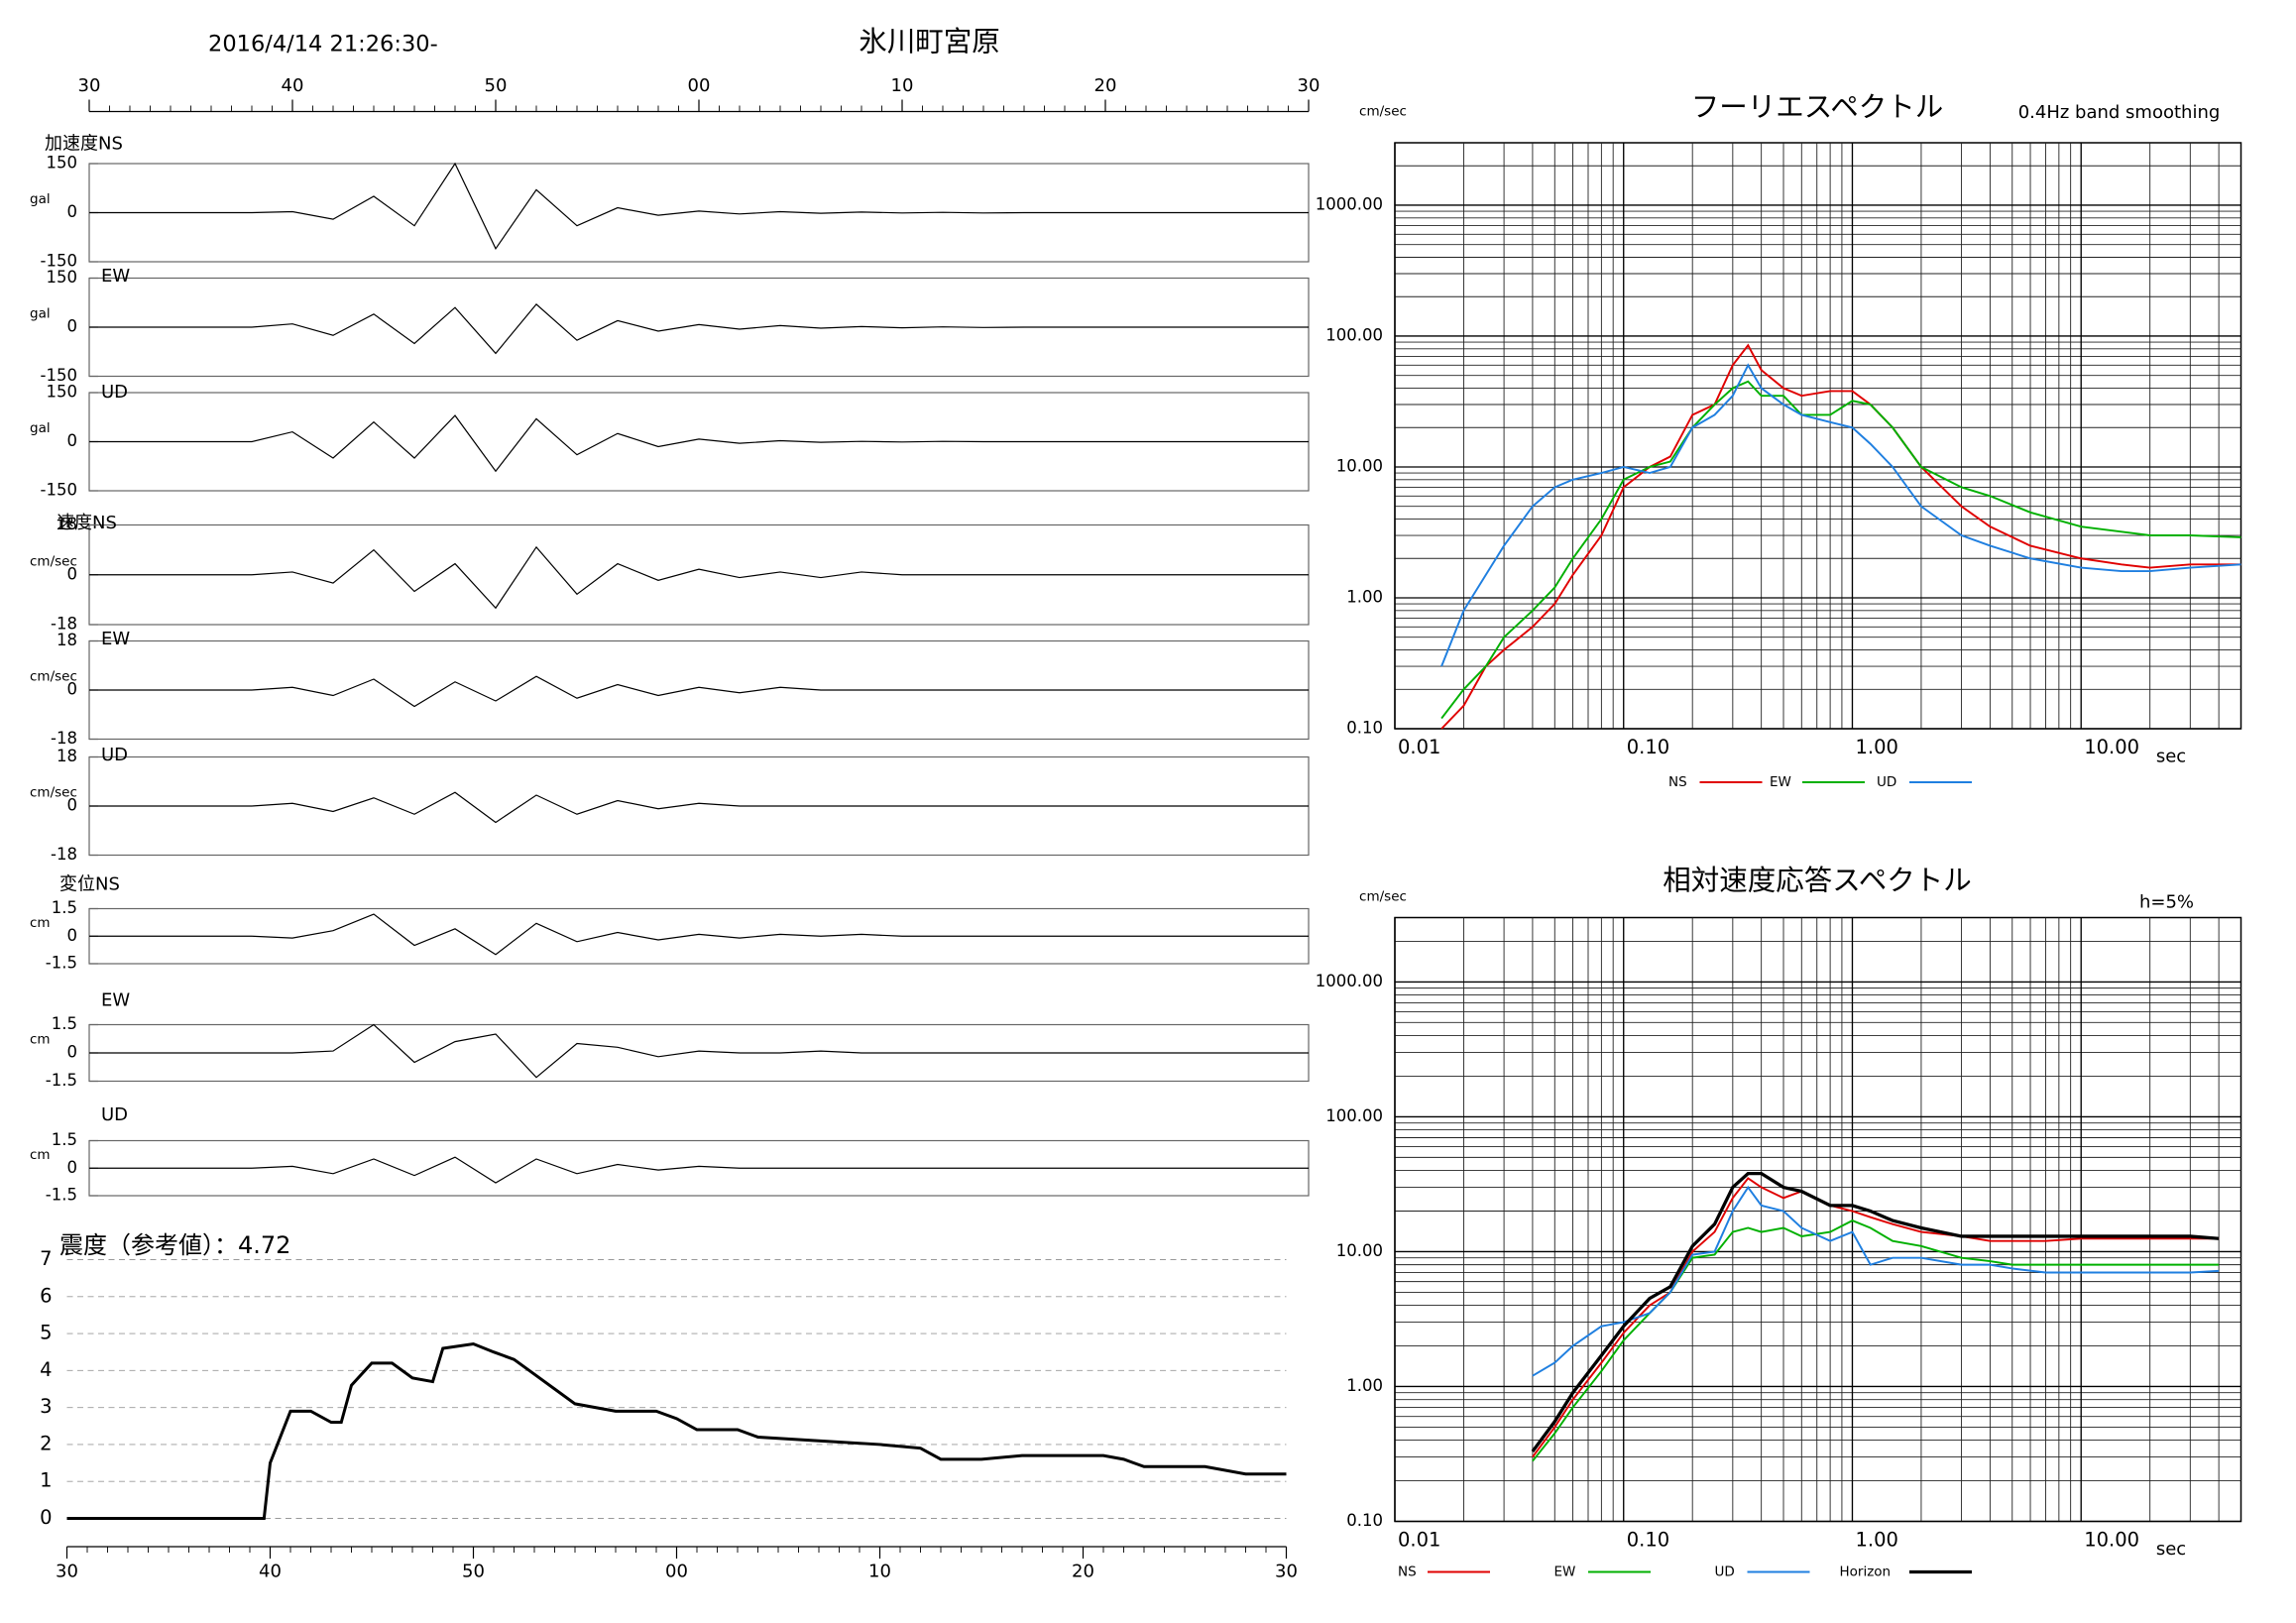 This screenshot has width=2296, height=1623. What do you see at coordinates (2171, 1549) in the screenshot?
I see `x-axis-label: sec` at bounding box center [2171, 1549].